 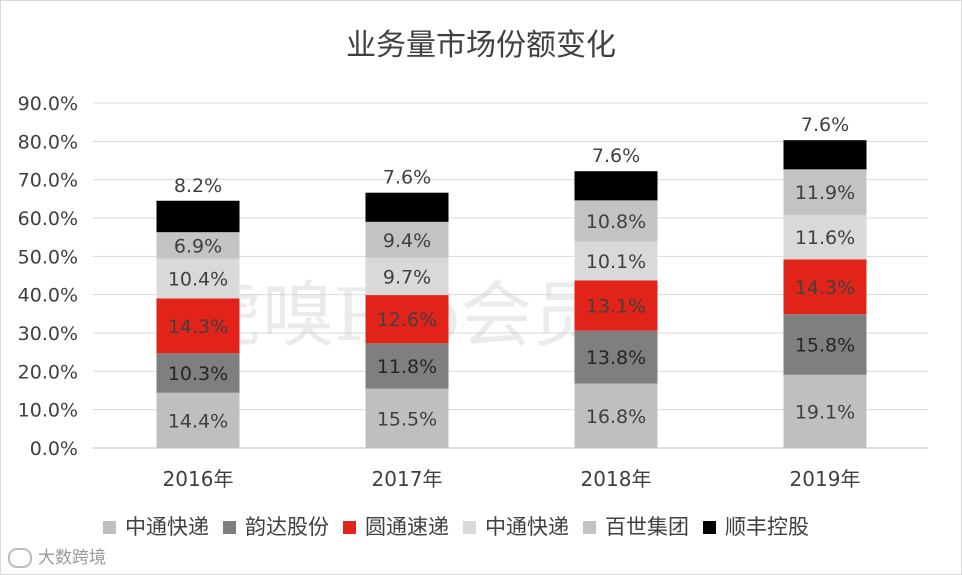 What do you see at coordinates (287, 527) in the screenshot?
I see `legend-label: 韵达股份` at bounding box center [287, 527].